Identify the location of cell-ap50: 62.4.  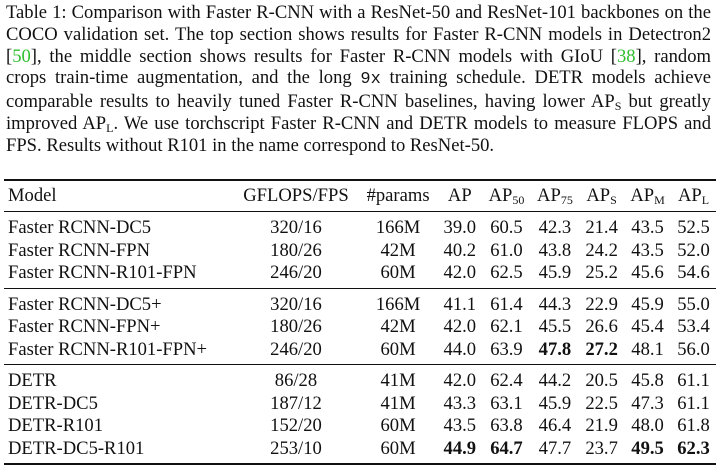
(506, 378).